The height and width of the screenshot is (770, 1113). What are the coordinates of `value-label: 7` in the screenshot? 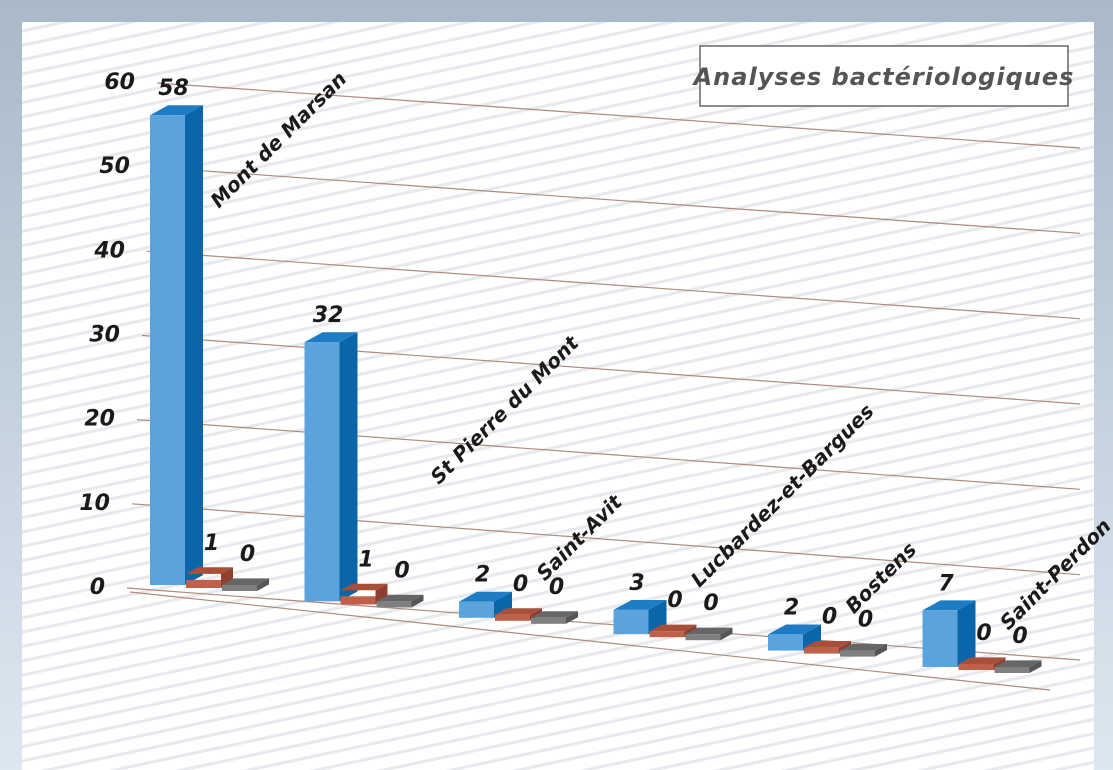 It's located at (946, 583).